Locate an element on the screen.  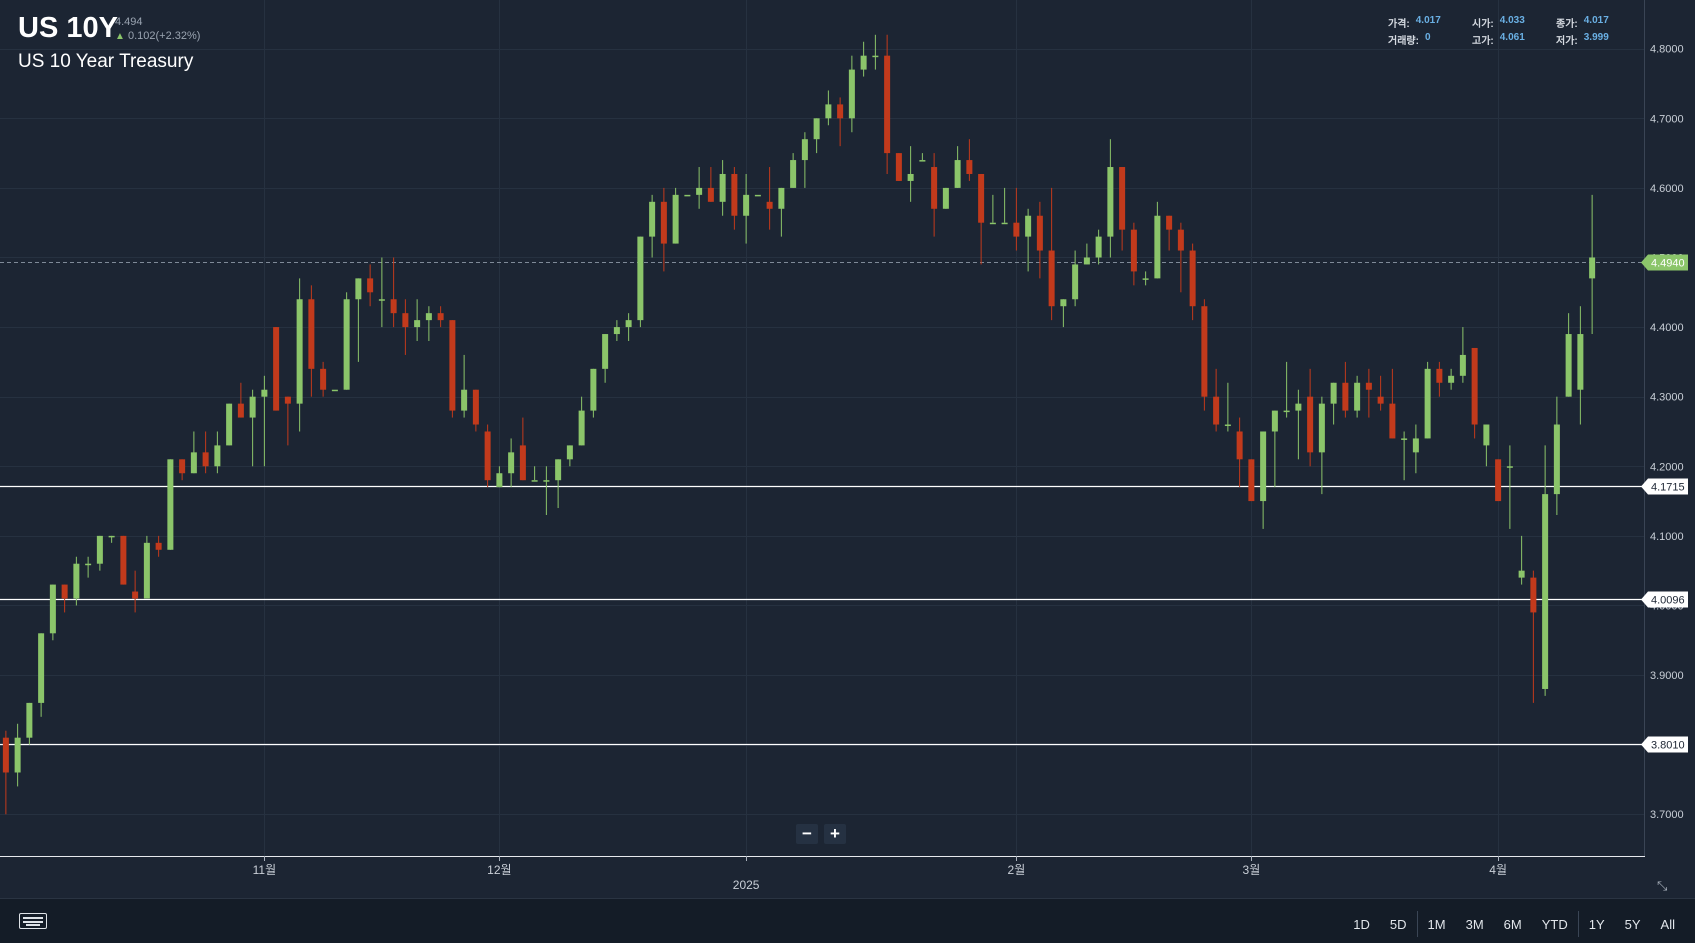
zoom-in-button: + is located at coordinates (835, 834).